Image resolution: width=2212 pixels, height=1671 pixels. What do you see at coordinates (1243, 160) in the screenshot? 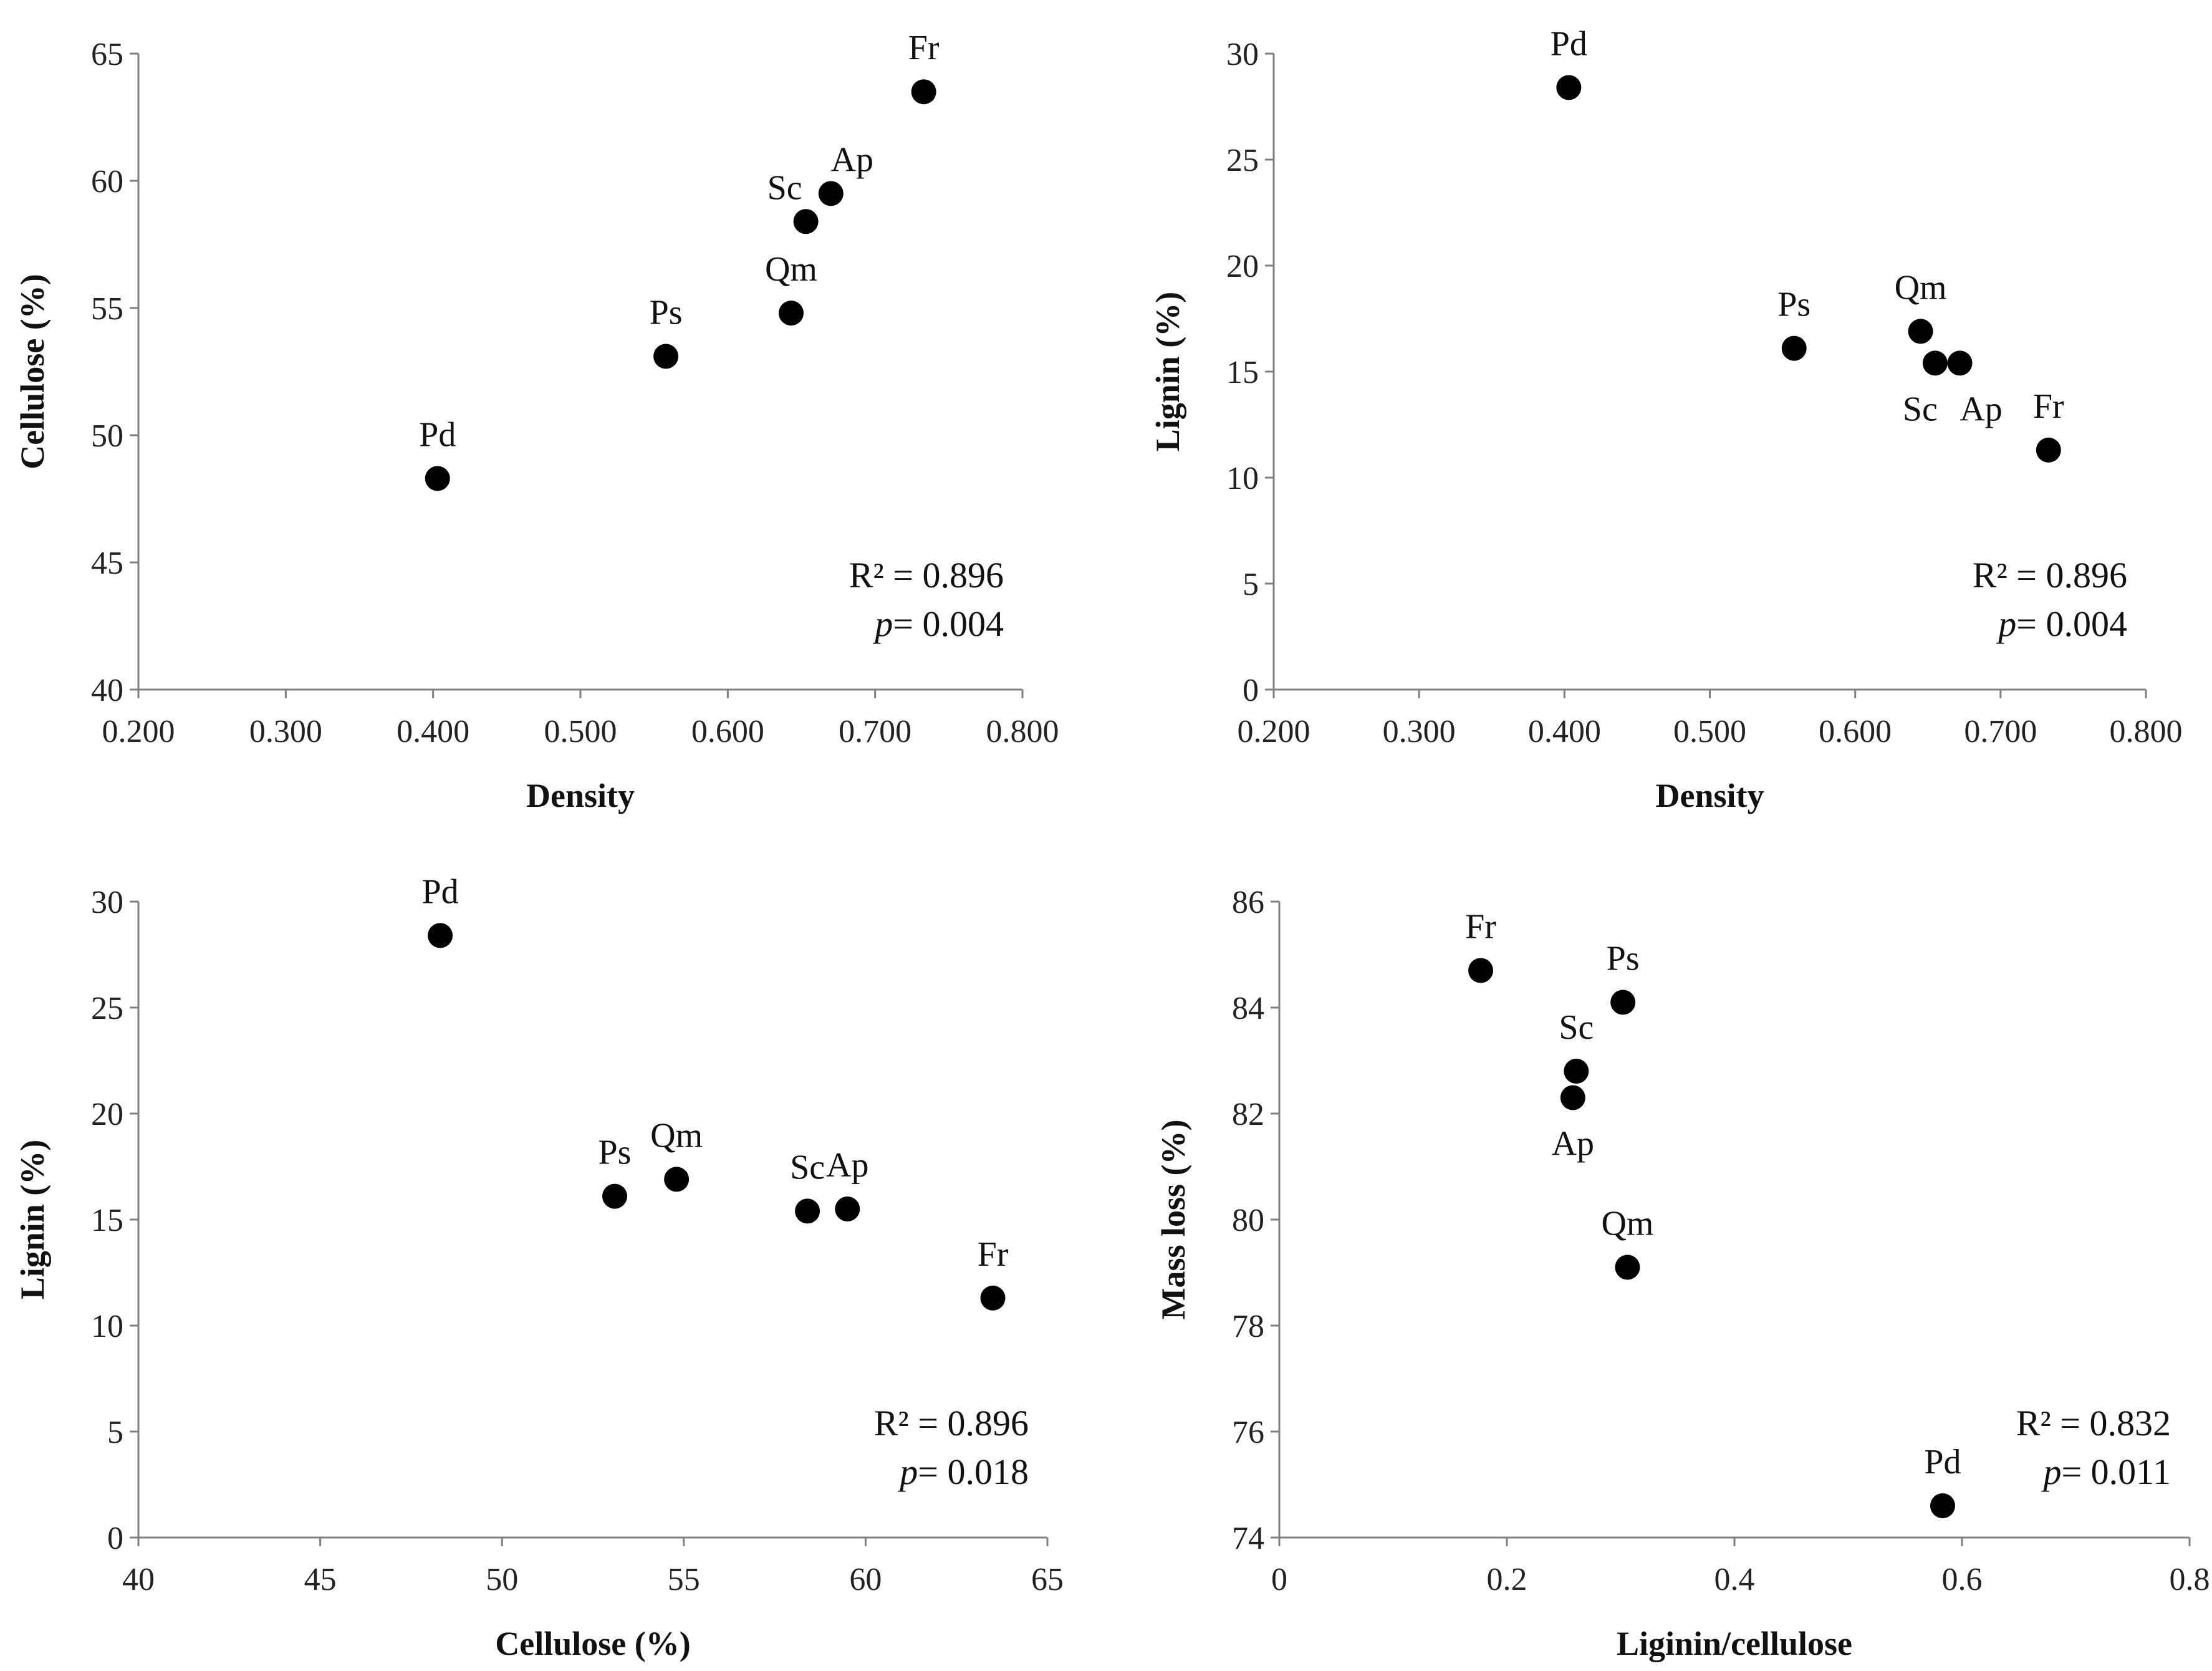
I see `y-tick-label: 25` at bounding box center [1243, 160].